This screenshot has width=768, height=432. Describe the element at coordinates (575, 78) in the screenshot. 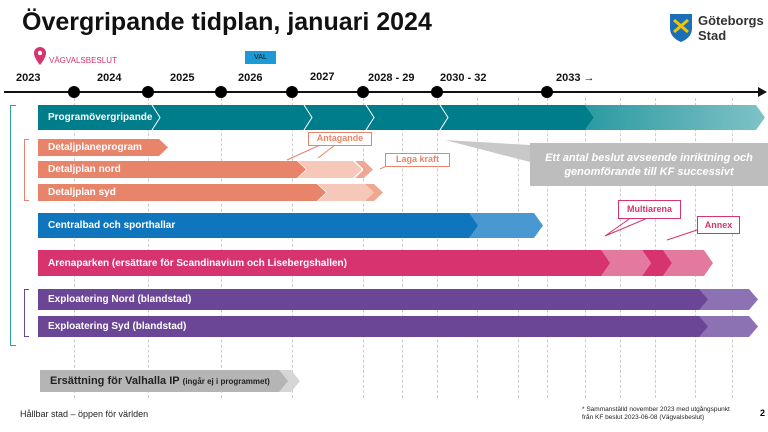

I see `year-label: 2033 →` at that location.